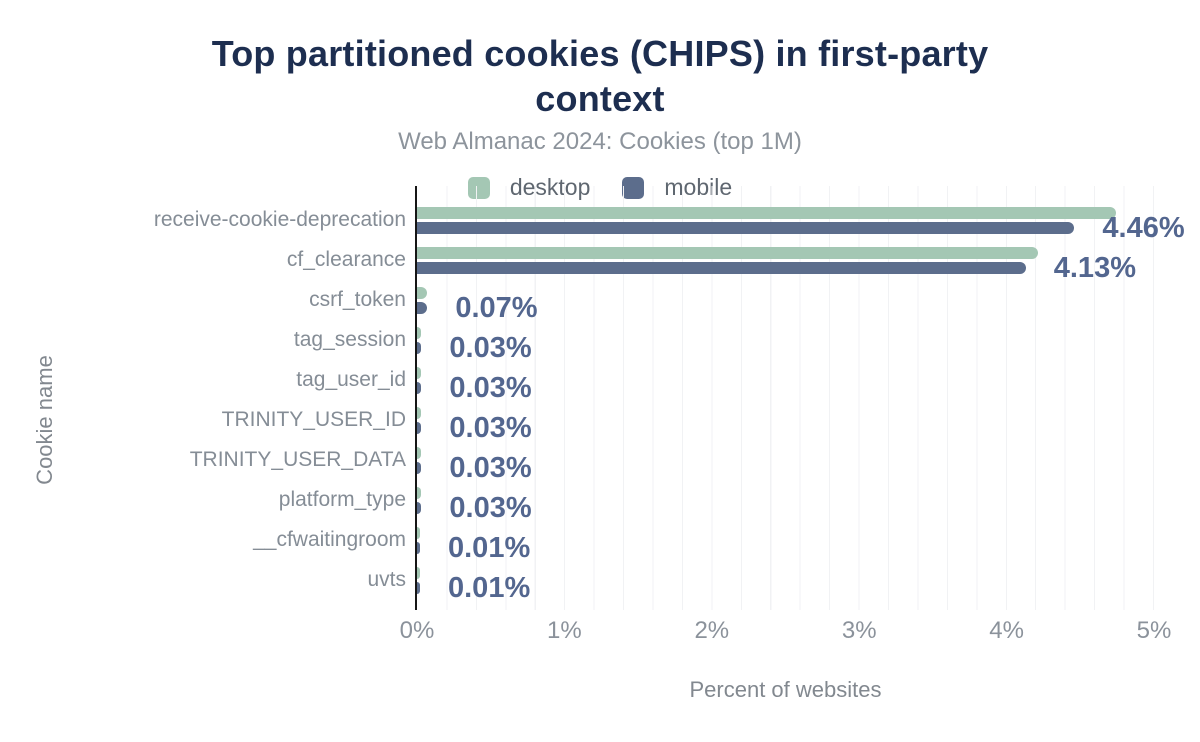 The image size is (1200, 742). I want to click on category-label: tag_user_id, so click(351, 379).